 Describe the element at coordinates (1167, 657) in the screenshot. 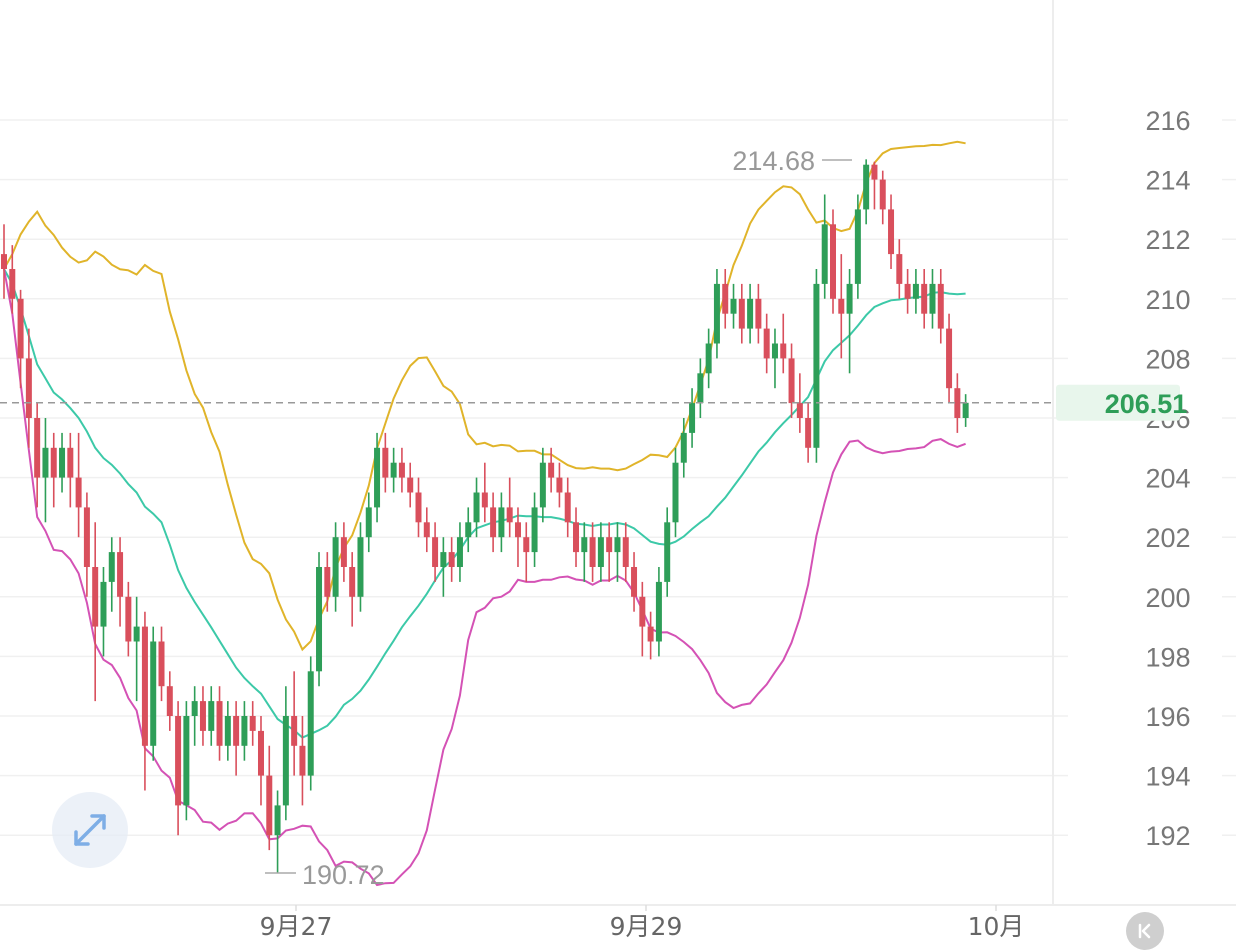

I see `y-tick-label: 198` at that location.